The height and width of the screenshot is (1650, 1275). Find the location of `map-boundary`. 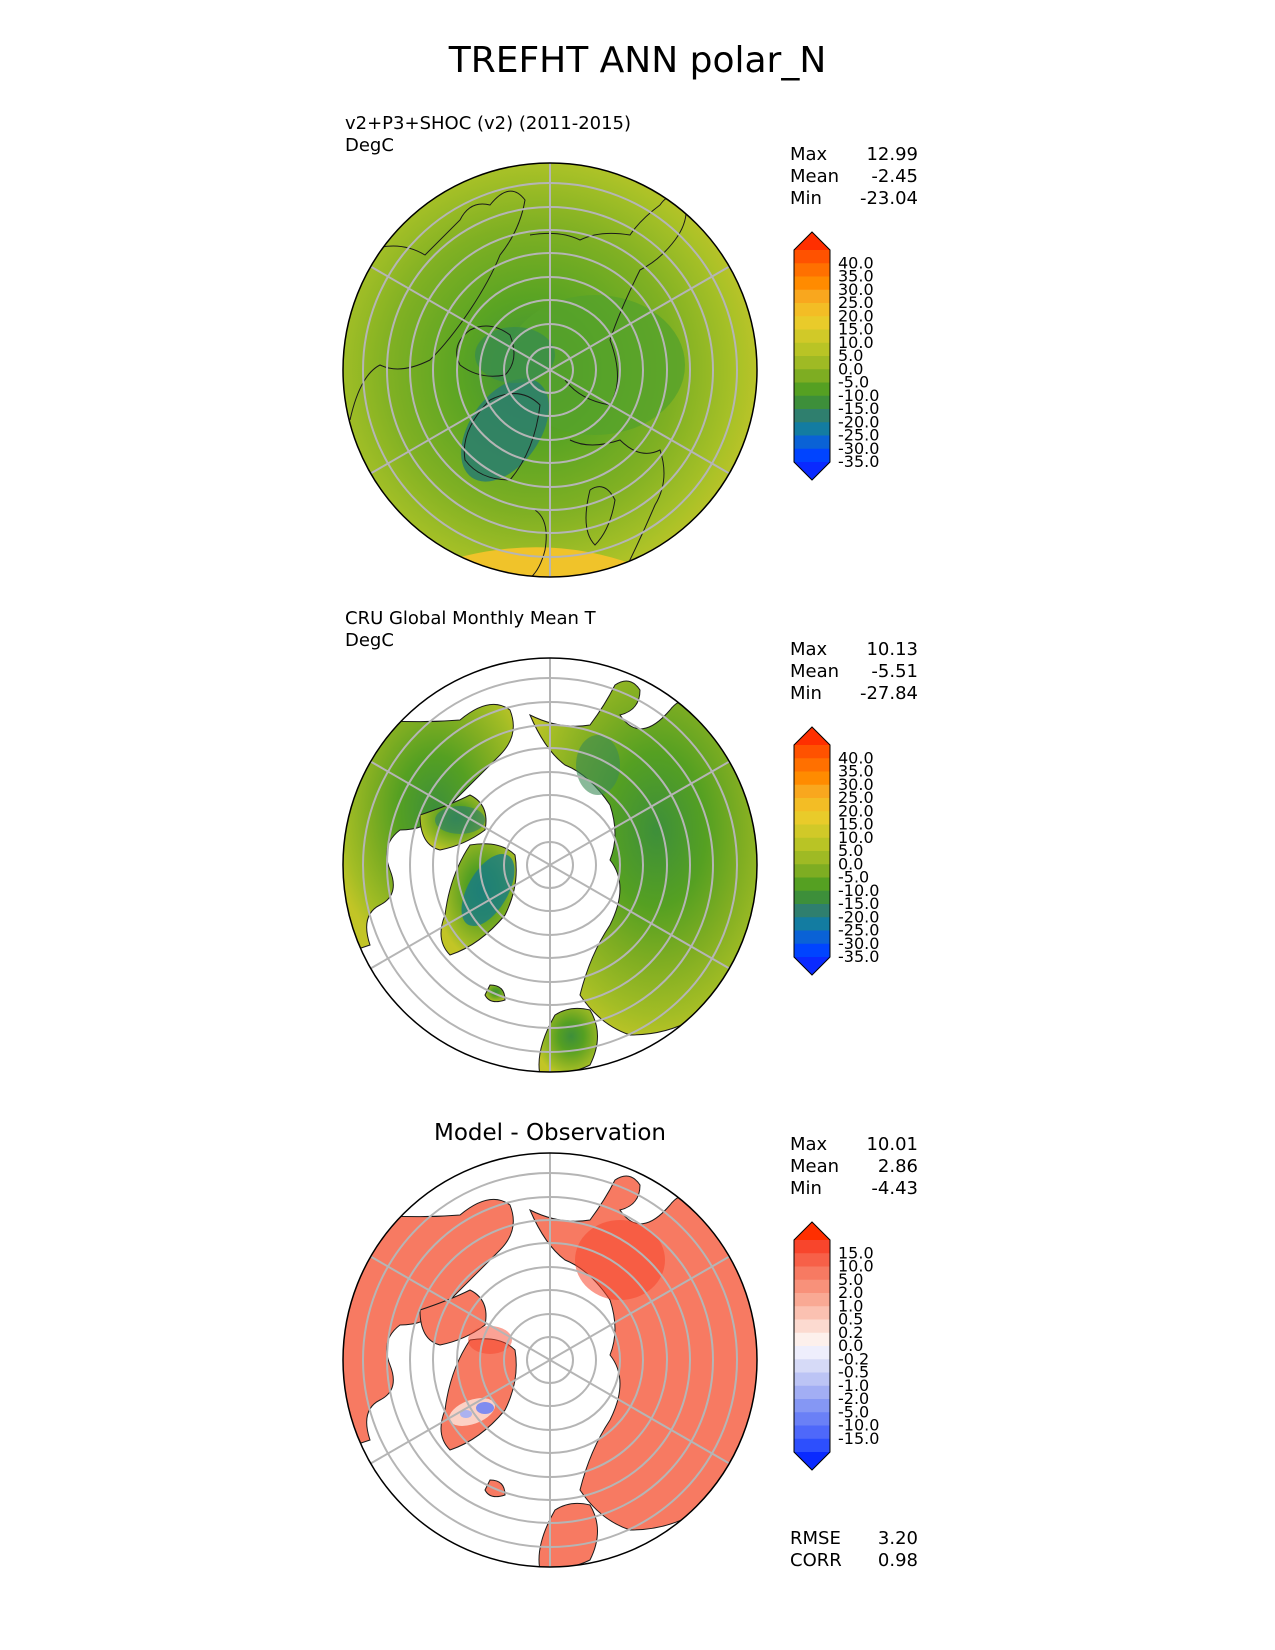

map-boundary is located at coordinates (550, 865).